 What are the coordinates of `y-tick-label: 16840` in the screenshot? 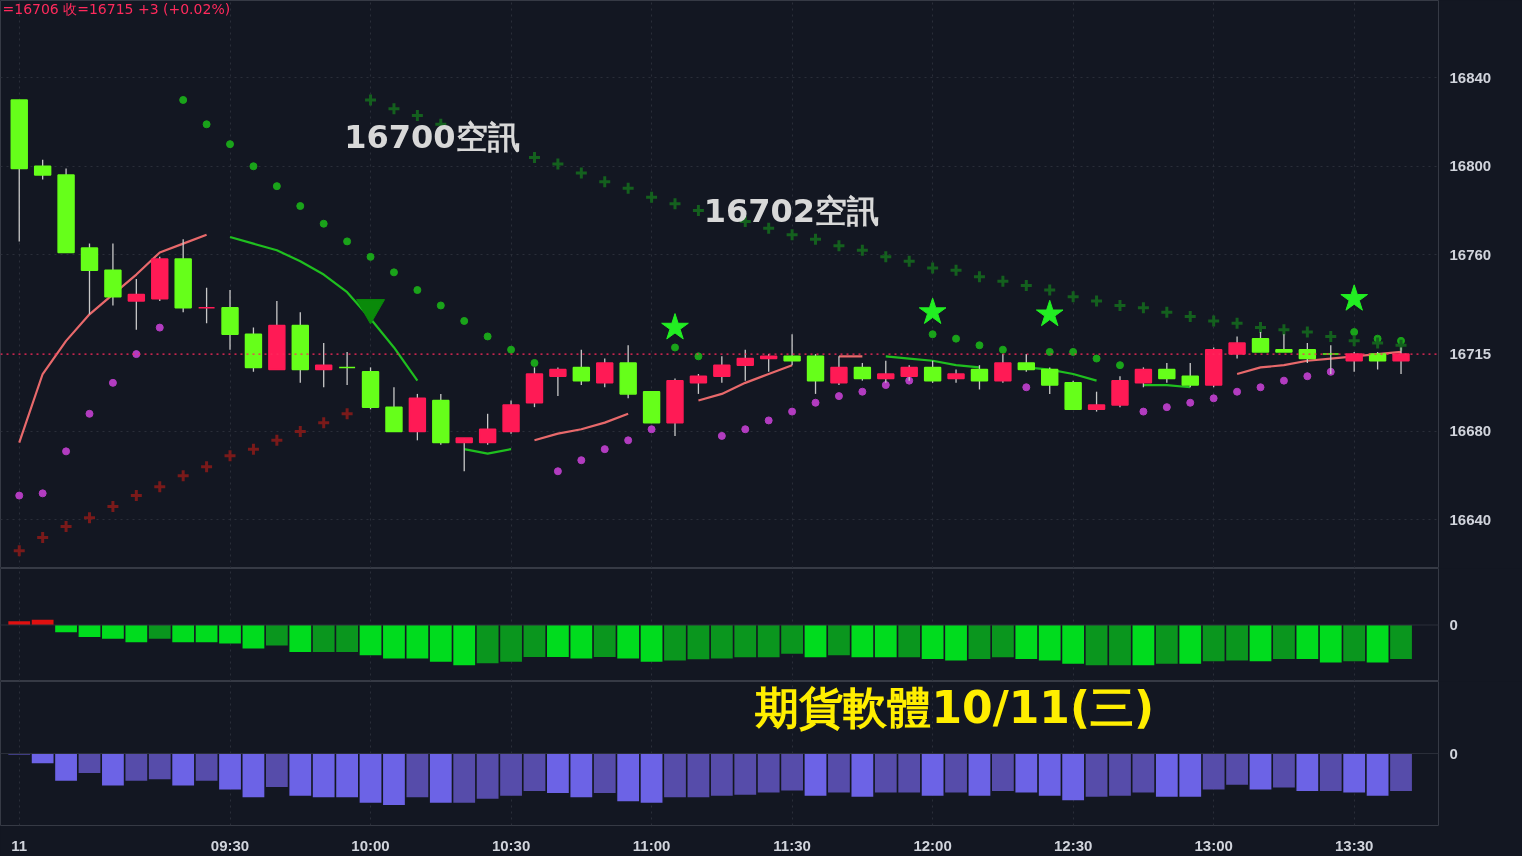 It's located at (1470, 77).